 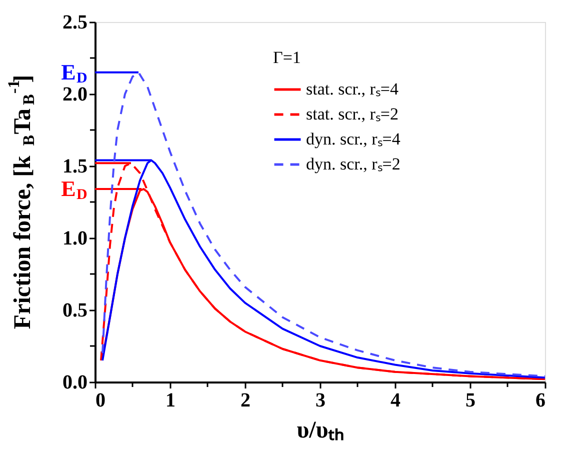 I want to click on legend-title: Γ=1, so click(x=287, y=57).